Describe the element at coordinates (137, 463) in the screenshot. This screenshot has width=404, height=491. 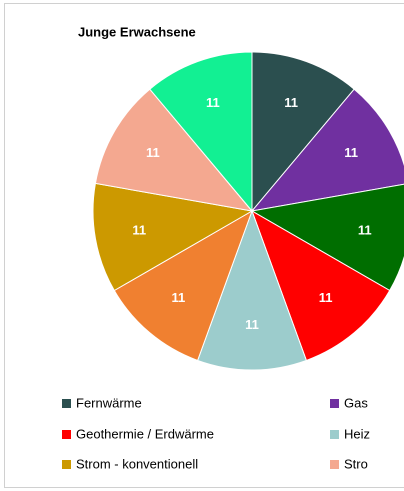
I see `legend-label: Strom - konventionell` at that location.